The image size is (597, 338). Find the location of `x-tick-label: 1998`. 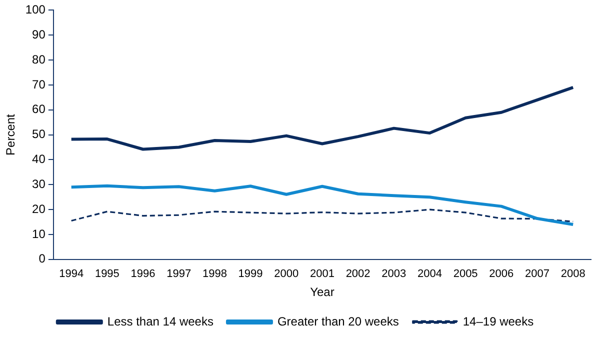

x-tick-label: 1998 is located at coordinates (214, 274).